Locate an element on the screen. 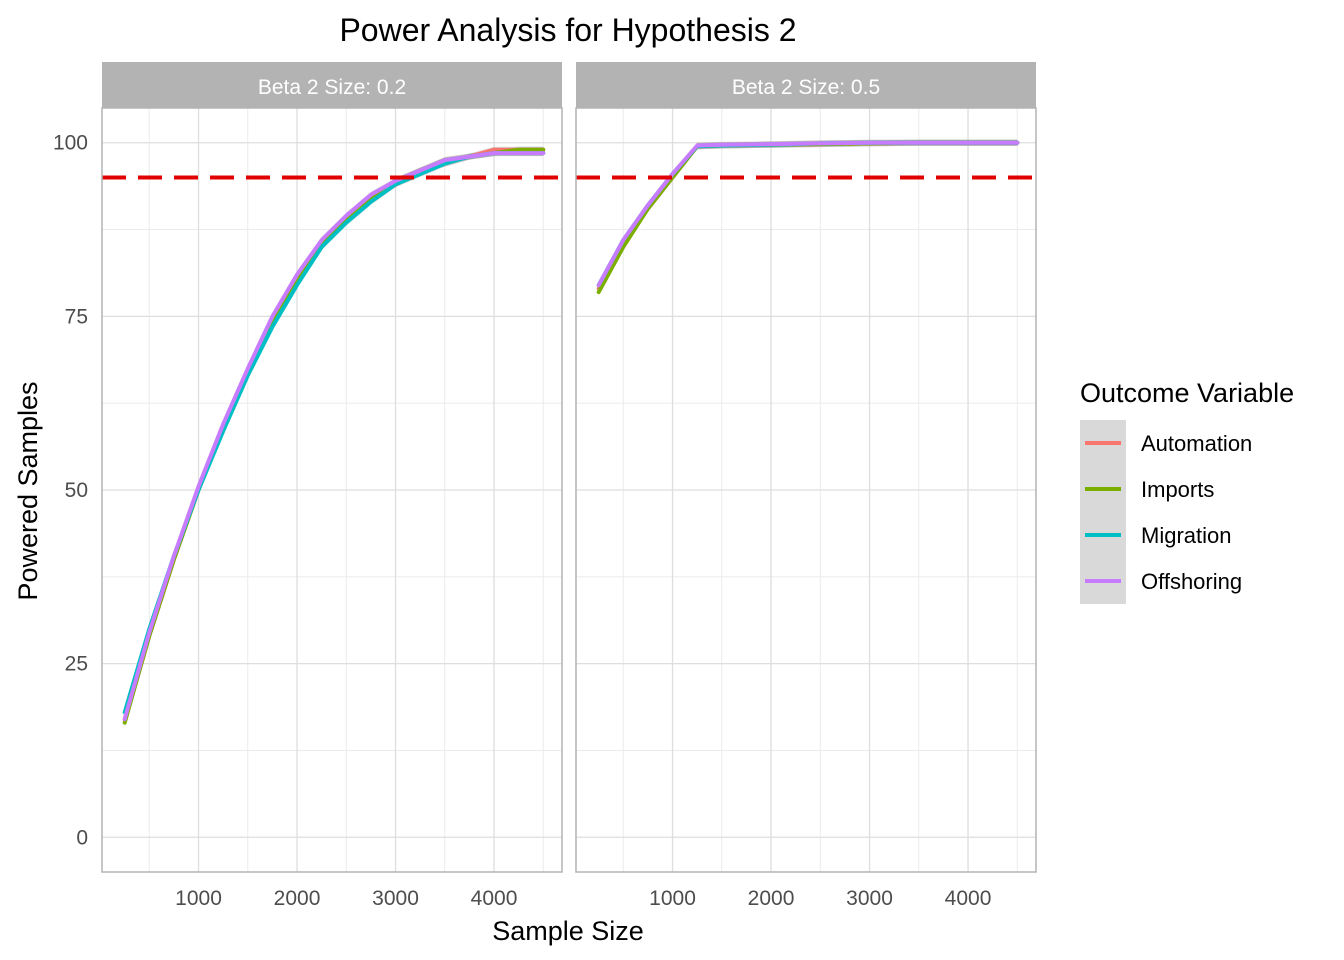 This screenshot has width=1344, height=960. chart-title: Power Analysis for Hypothesis 2 is located at coordinates (567, 30).